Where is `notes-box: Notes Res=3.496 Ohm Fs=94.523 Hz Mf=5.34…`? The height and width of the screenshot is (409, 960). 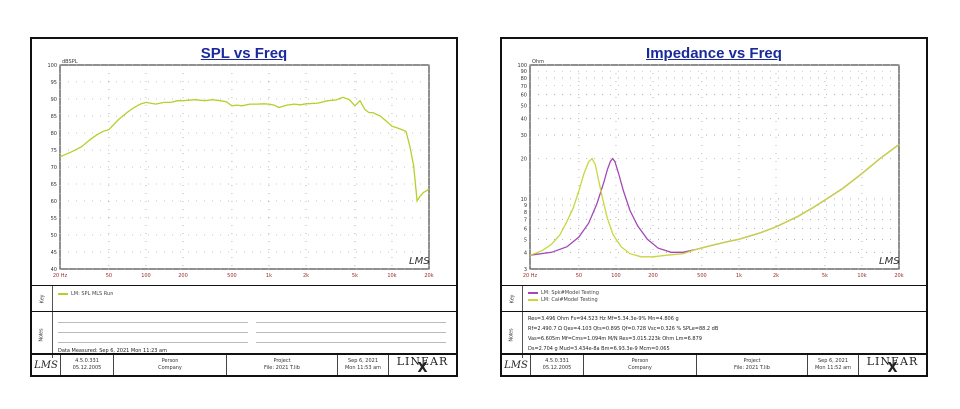 notes-box: Notes Res=3.496 Ohm Fs=94.523 Hz Mf=5.34… is located at coordinates (714, 334).